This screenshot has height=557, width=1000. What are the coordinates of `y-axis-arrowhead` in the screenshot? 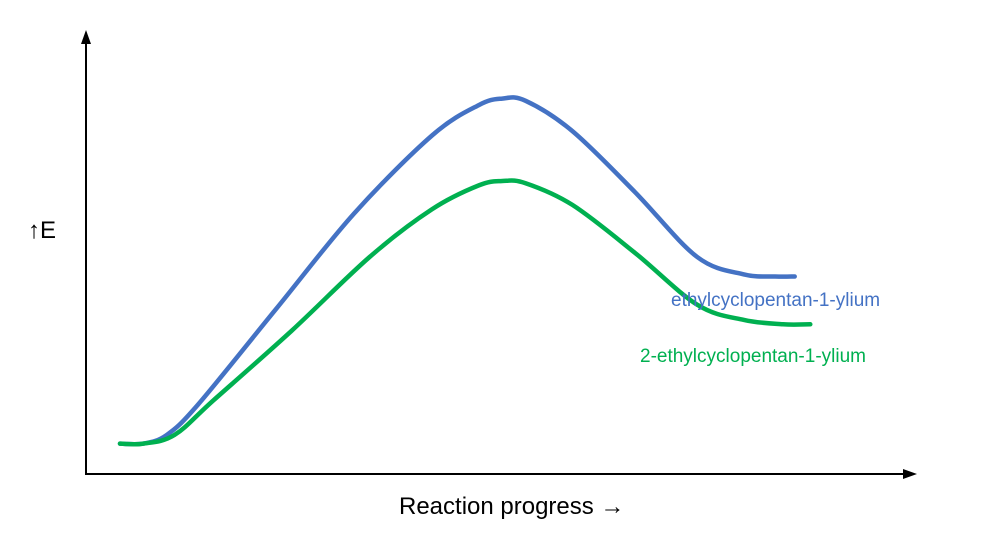 It's located at (86, 37).